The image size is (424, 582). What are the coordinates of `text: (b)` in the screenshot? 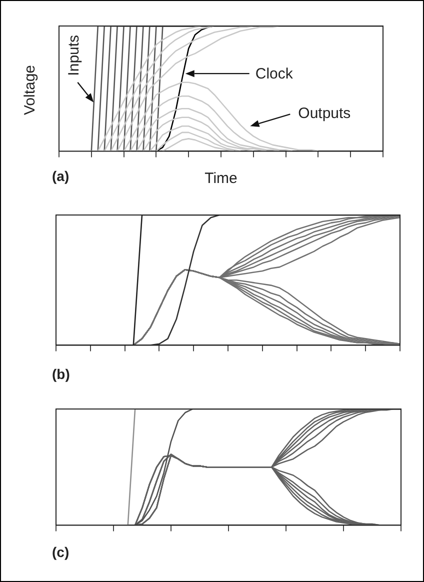 It's located at (61, 374).